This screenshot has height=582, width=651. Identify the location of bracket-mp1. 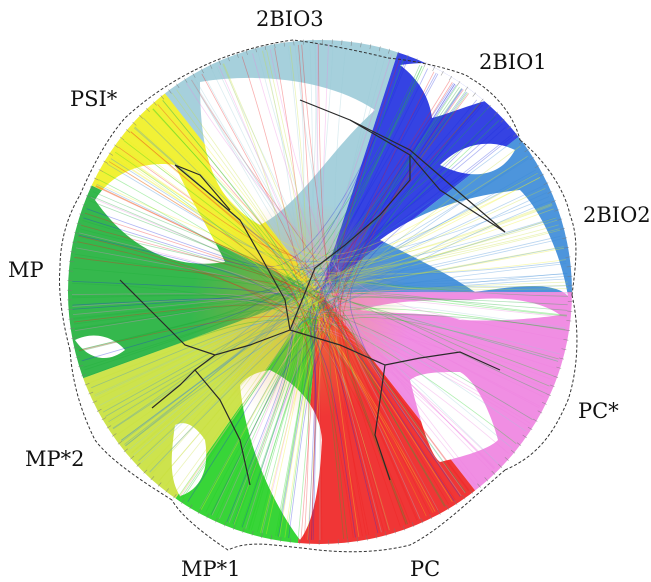
(237, 525).